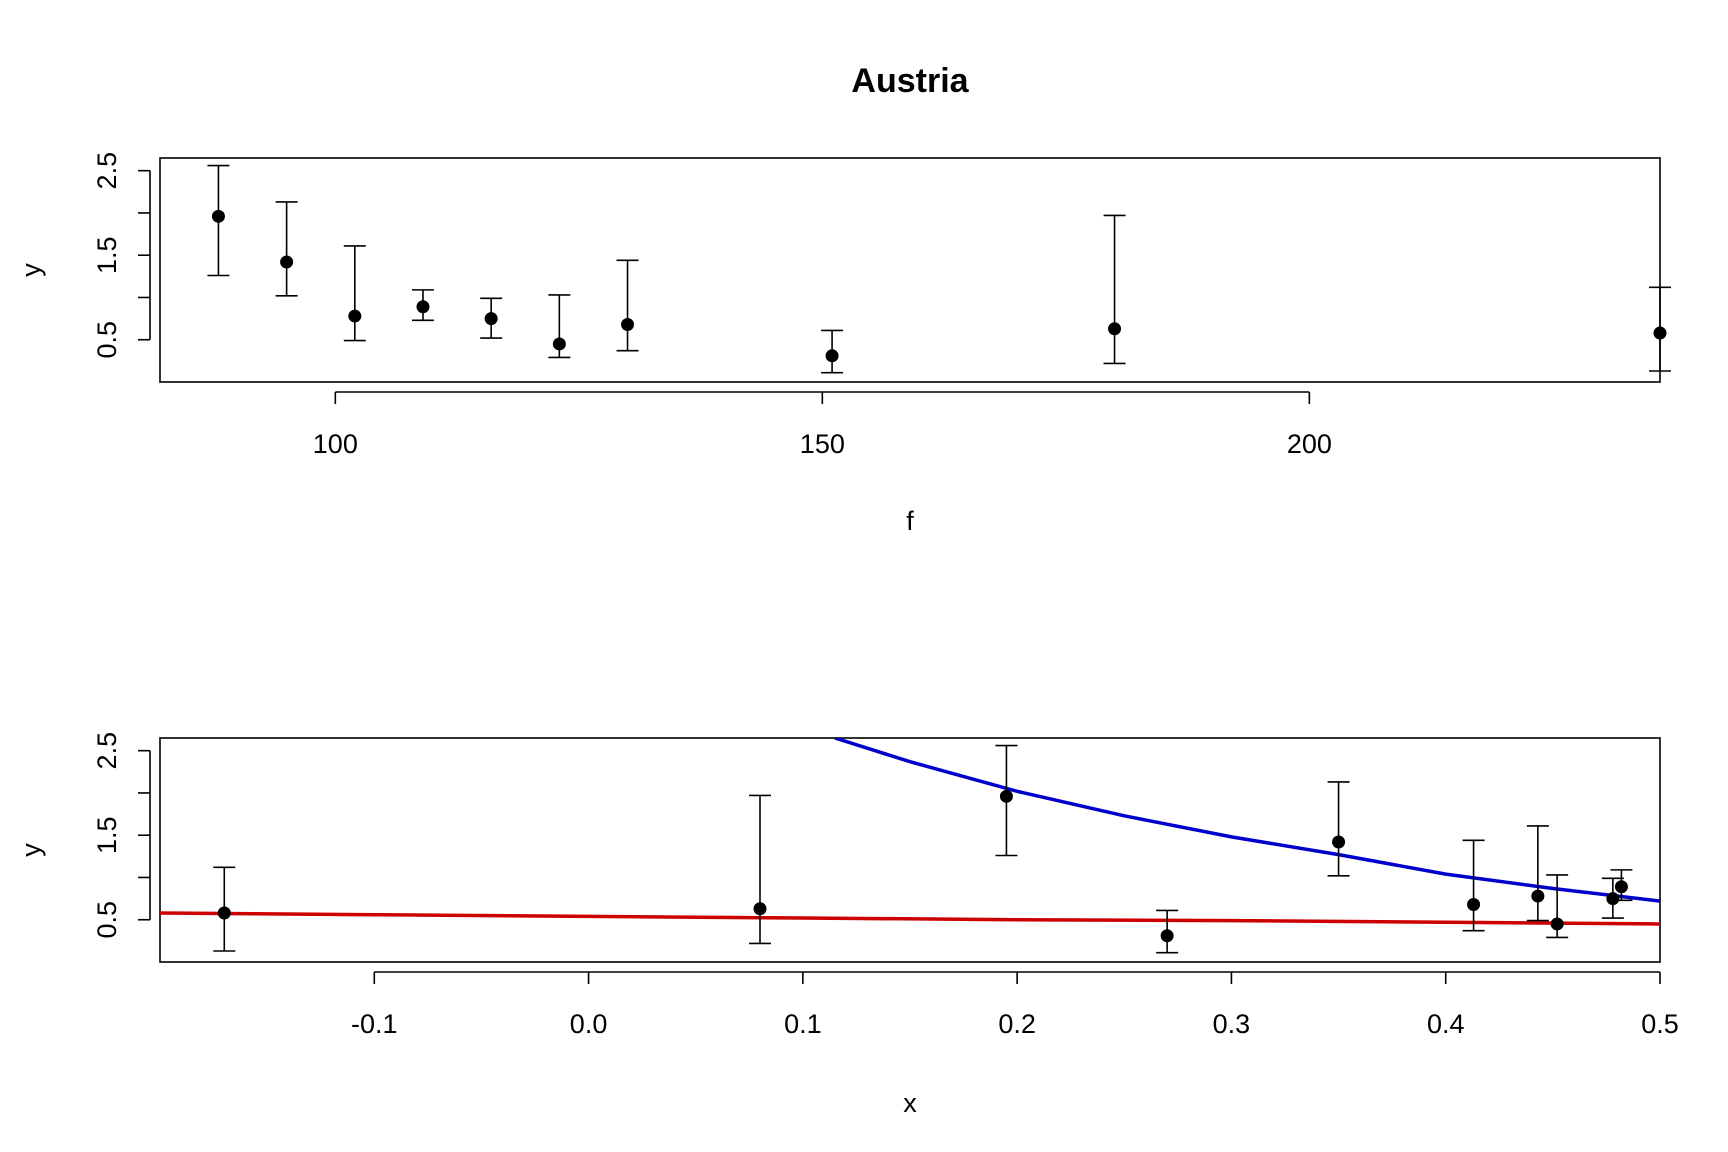 This screenshot has width=1728, height=1152. What do you see at coordinates (1247, 820) in the screenshot?
I see `blue-fit-line` at bounding box center [1247, 820].